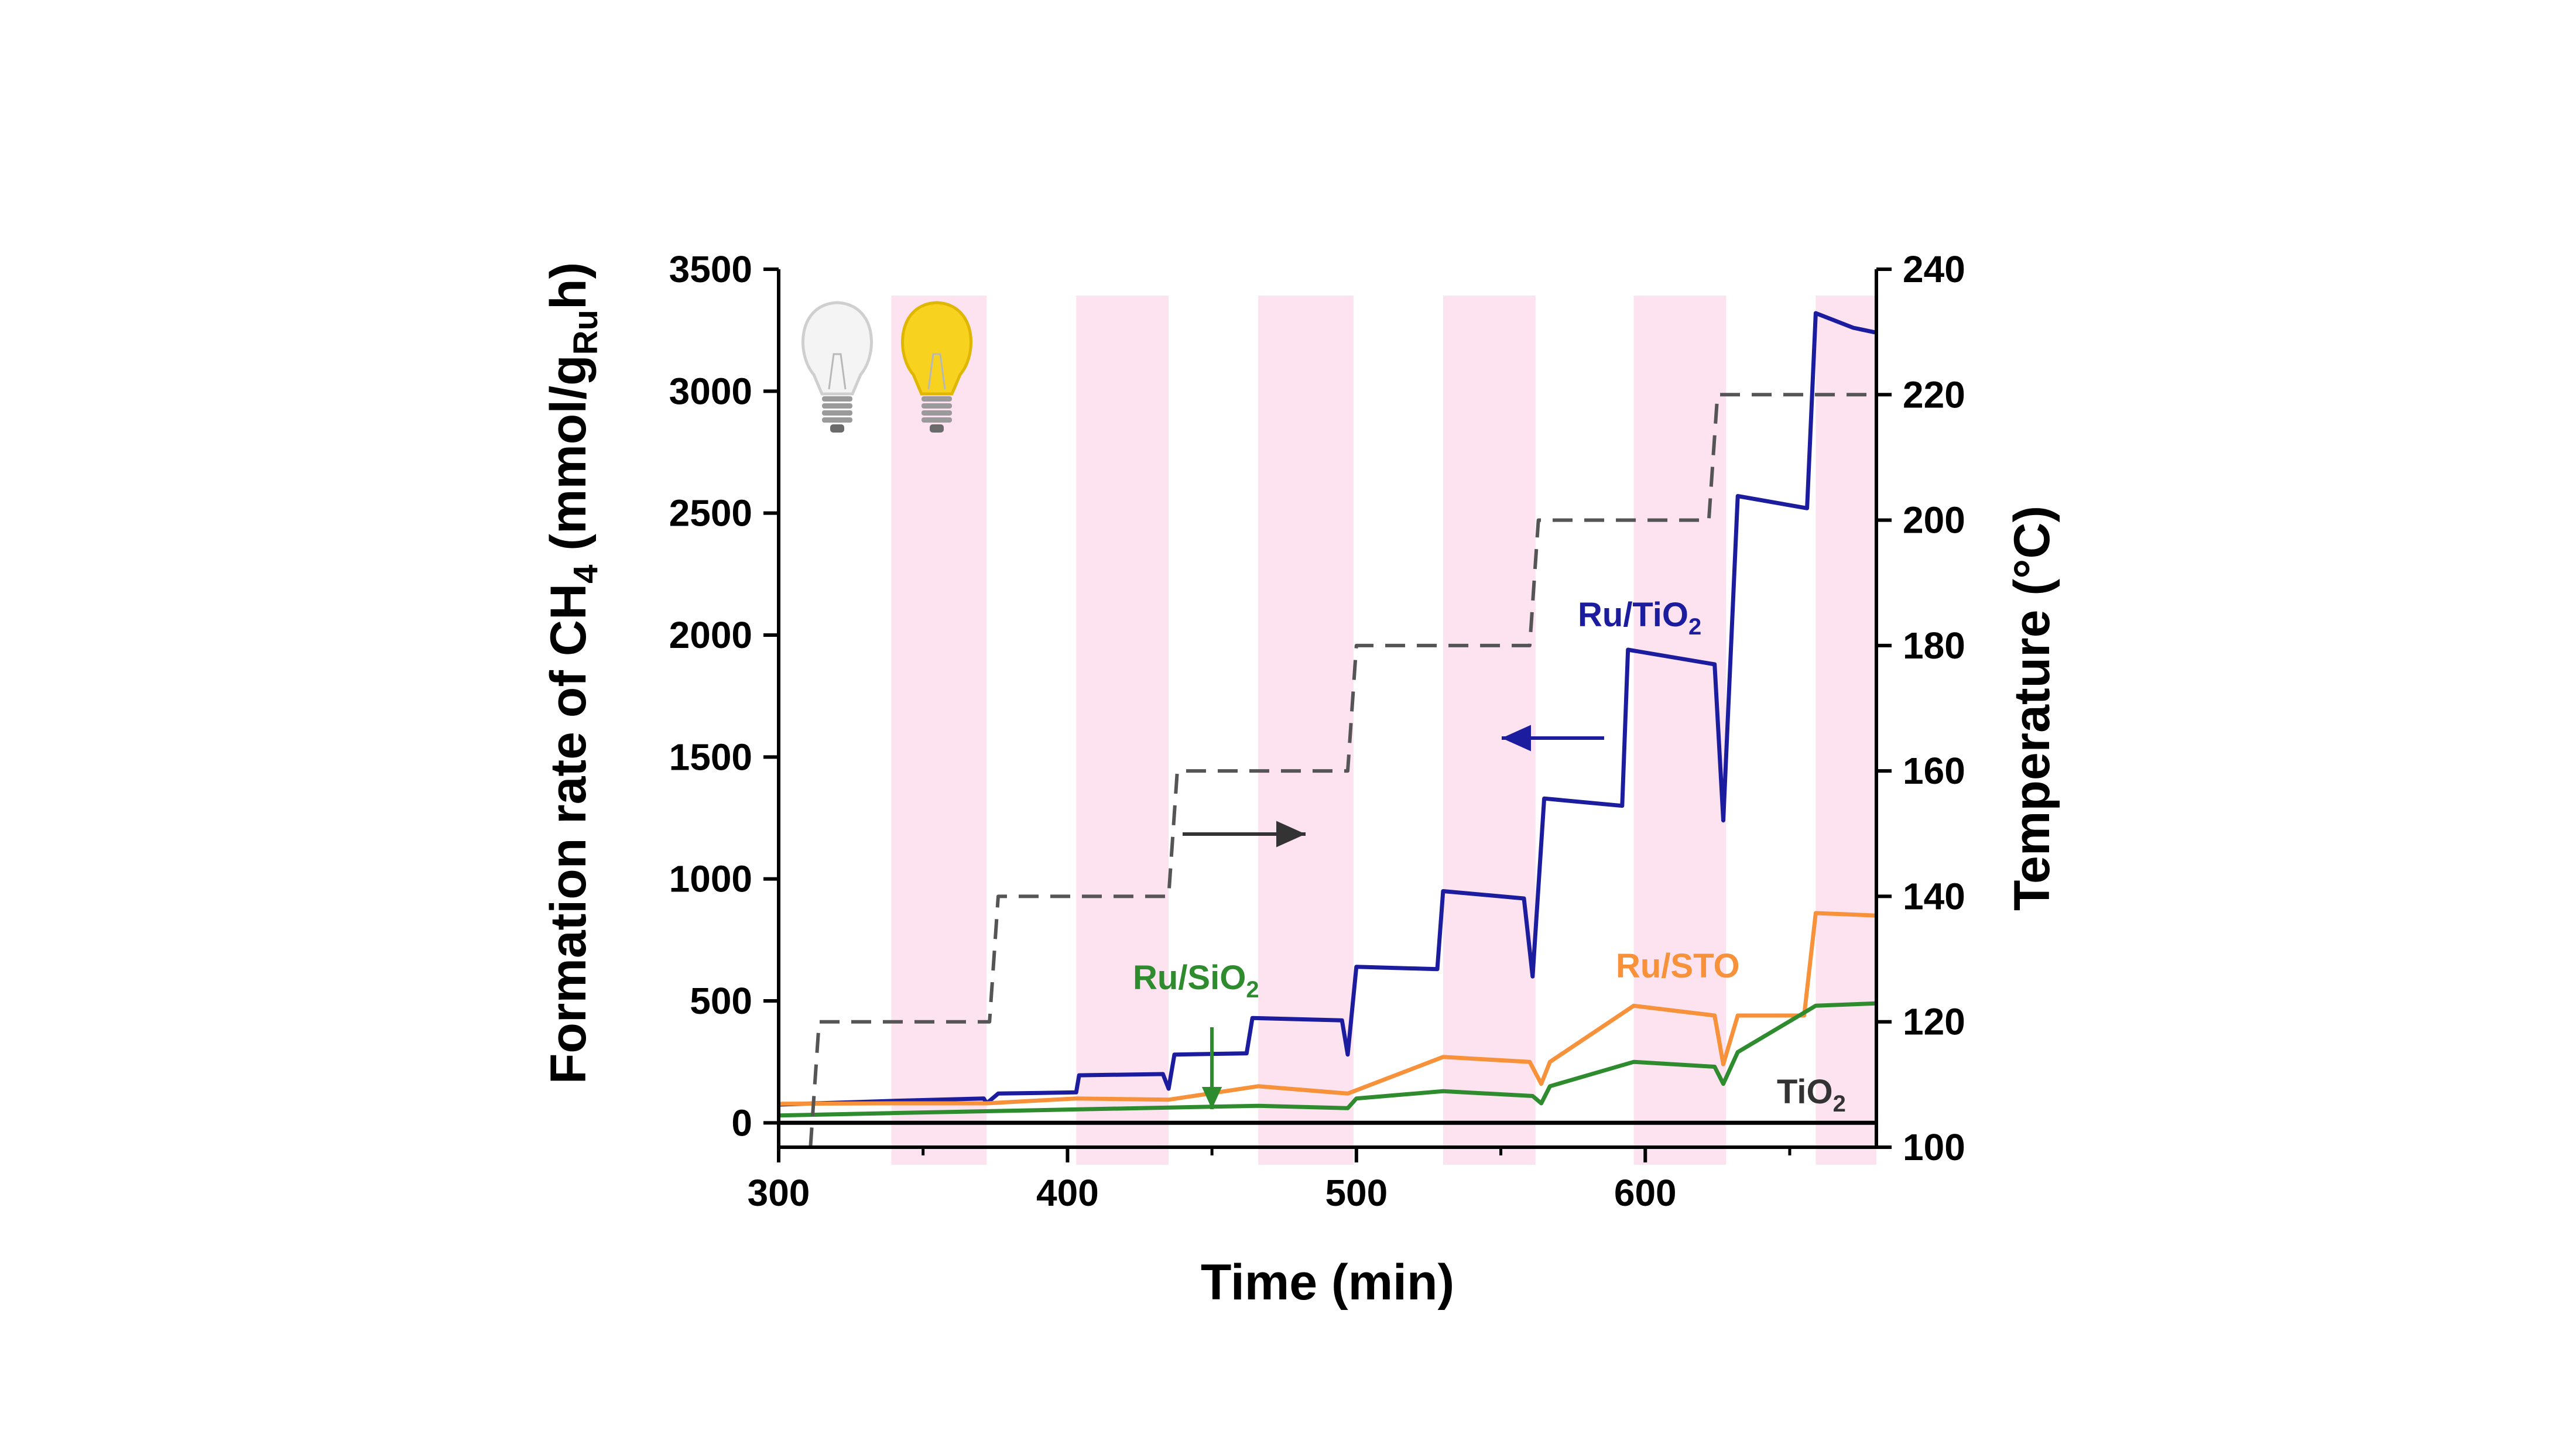 The width and height of the screenshot is (2576, 1451). I want to click on y2-tick-label: 100, so click(1934, 1147).